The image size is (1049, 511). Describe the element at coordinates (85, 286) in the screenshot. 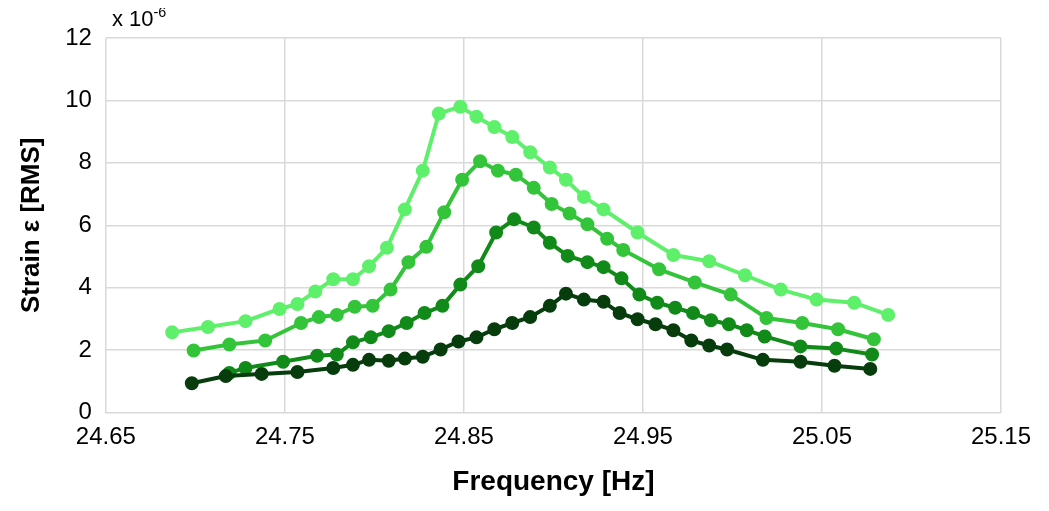

I see `y-tick-label: 4` at that location.